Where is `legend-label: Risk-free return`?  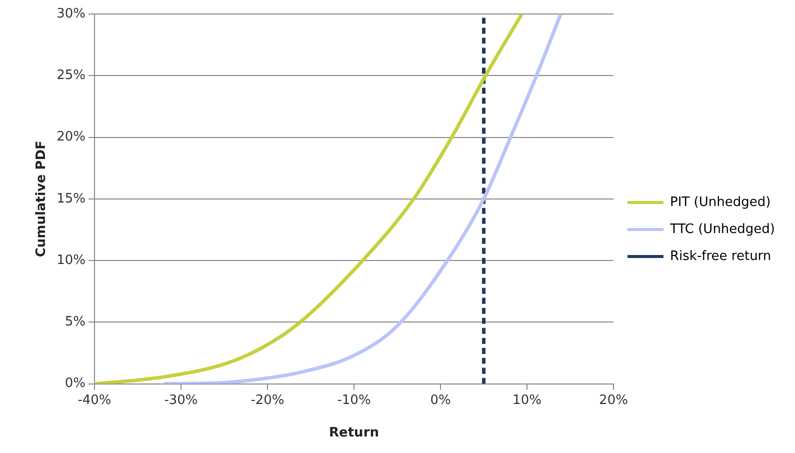
legend-label: Risk-free return is located at coordinates (721, 256).